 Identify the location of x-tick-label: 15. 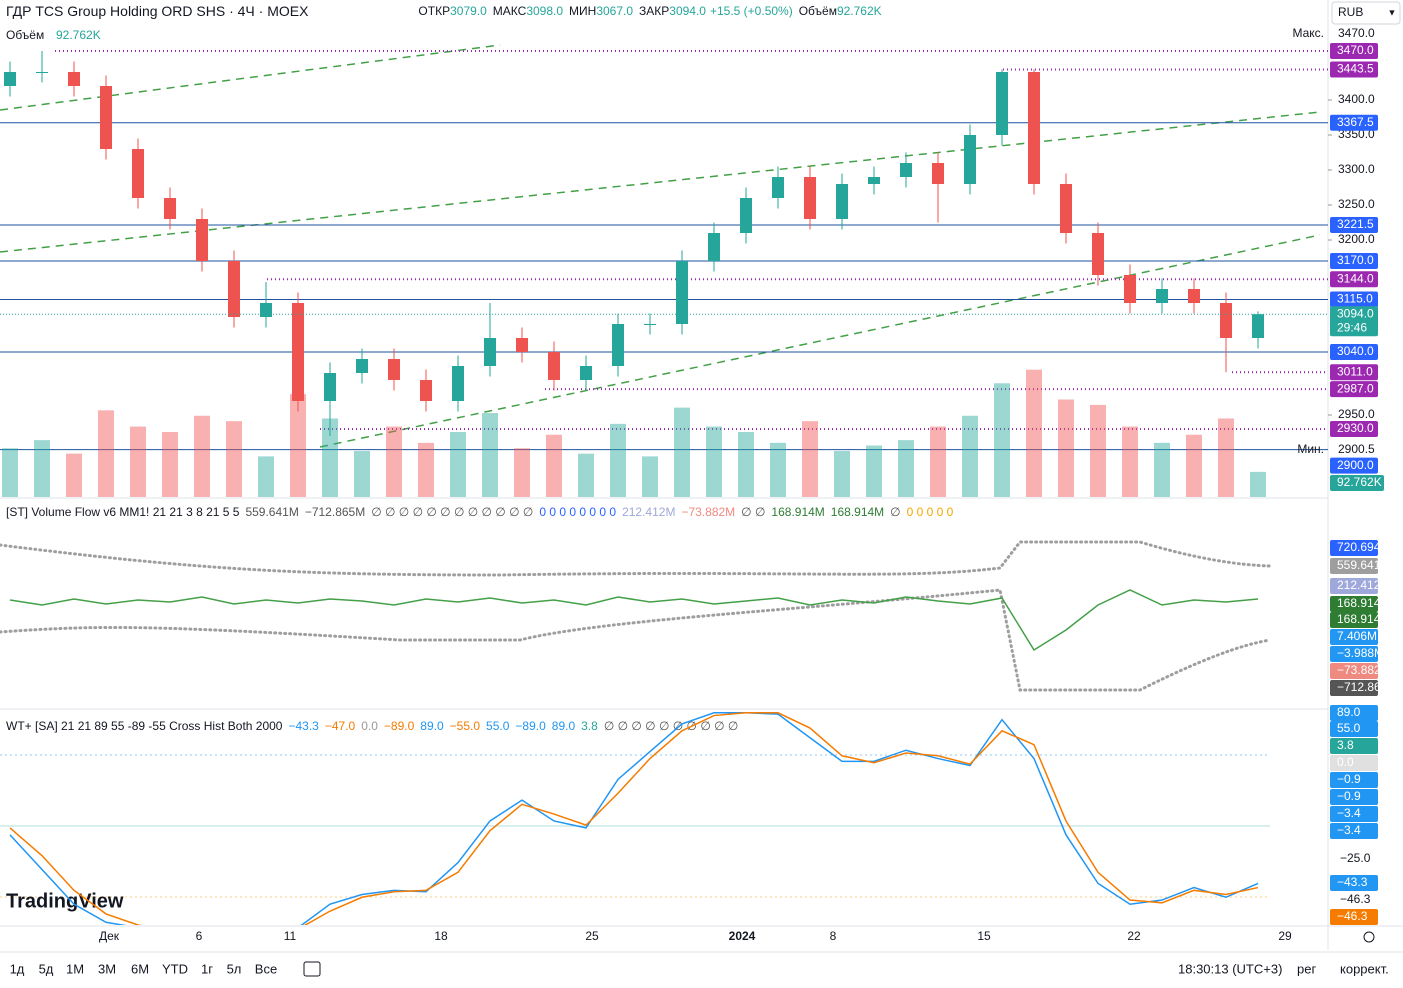
(984, 936).